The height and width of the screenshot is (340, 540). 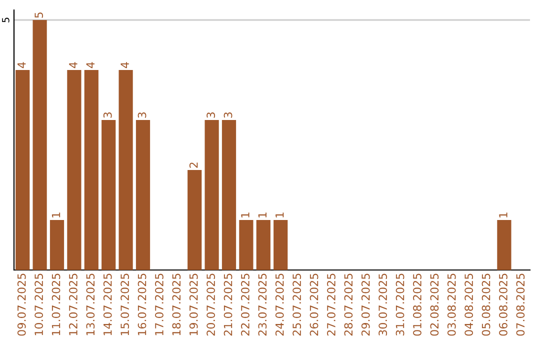 I want to click on x-tick-label: 14.07.2025, so click(x=107, y=305).